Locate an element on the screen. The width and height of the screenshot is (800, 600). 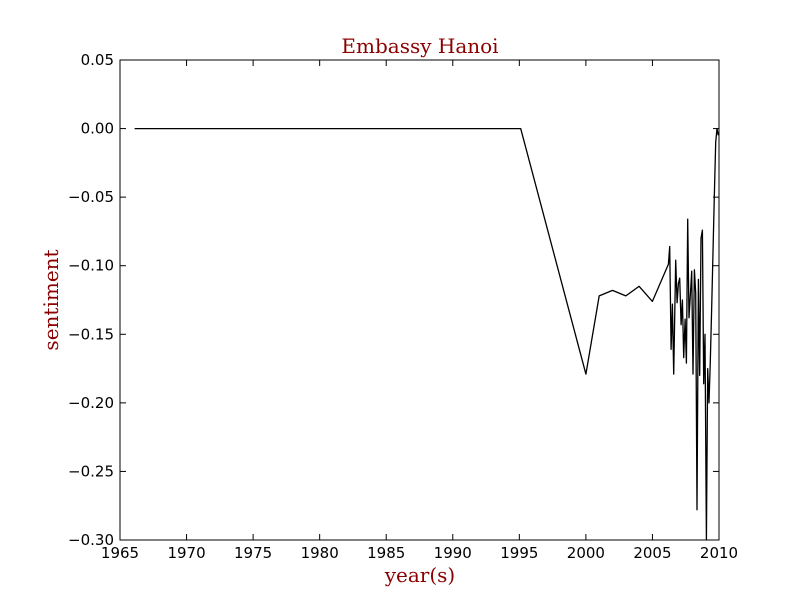
chart-title: Embassy Hanoi is located at coordinates (419, 46).